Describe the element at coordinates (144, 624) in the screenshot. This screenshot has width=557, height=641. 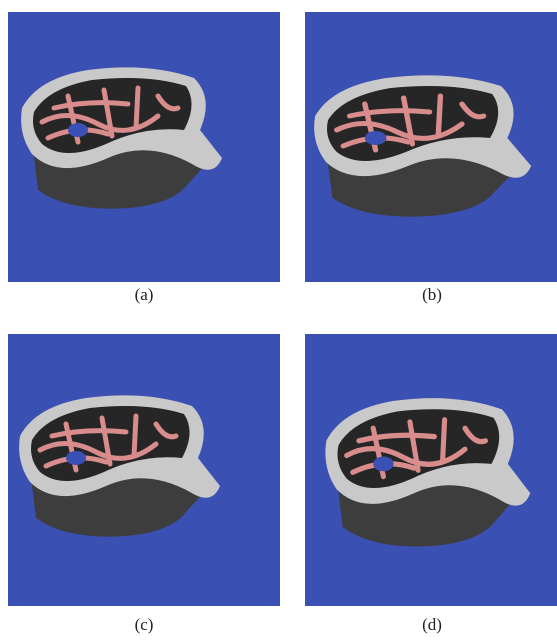
I see `panel-label: (c)` at that location.